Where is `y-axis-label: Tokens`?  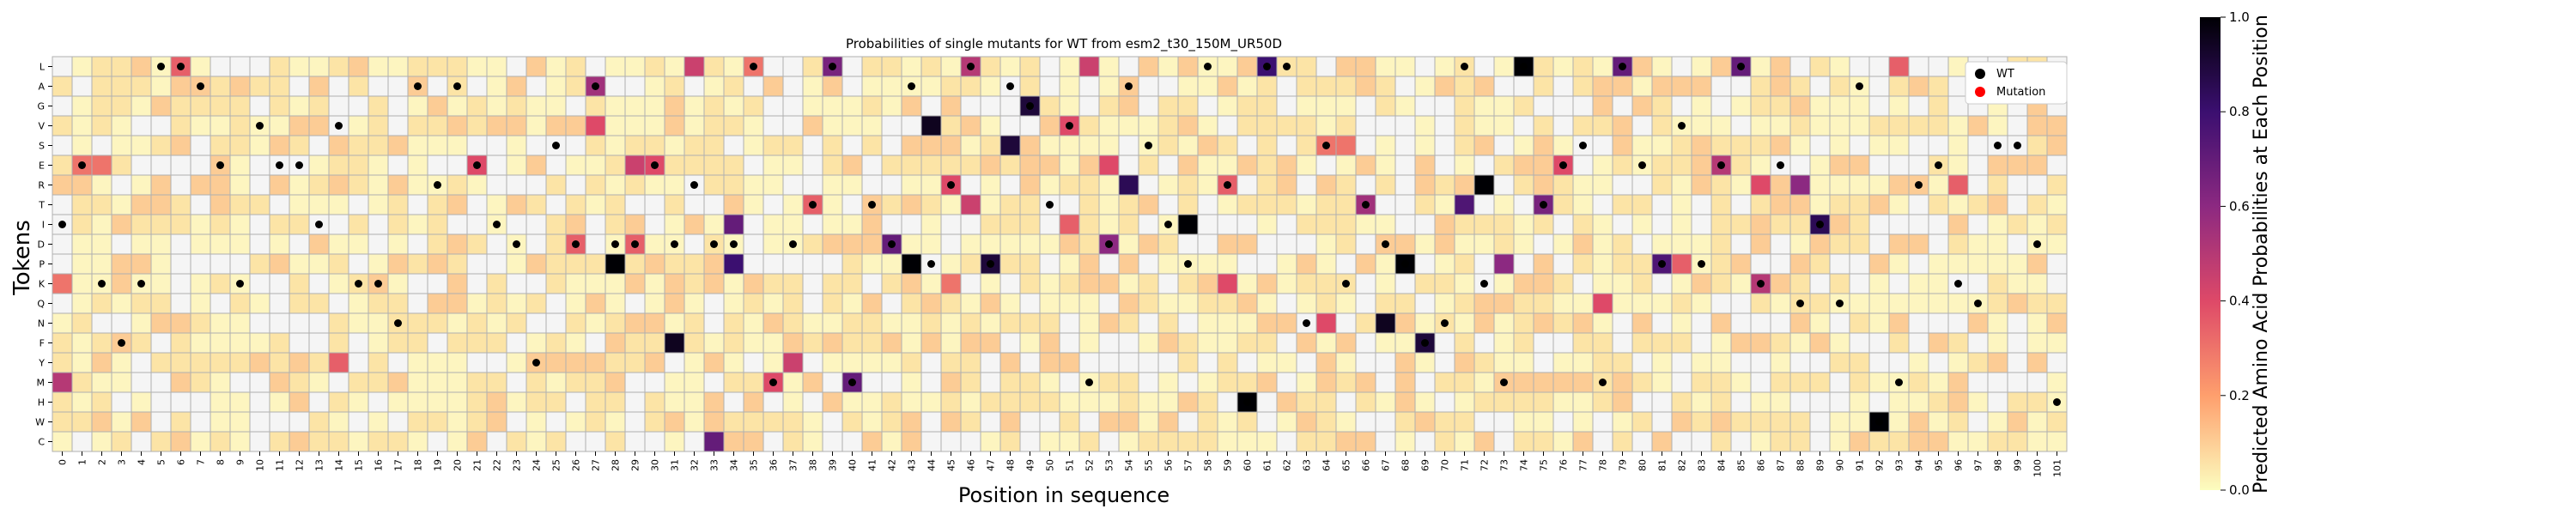 y-axis-label: Tokens is located at coordinates (22, 258).